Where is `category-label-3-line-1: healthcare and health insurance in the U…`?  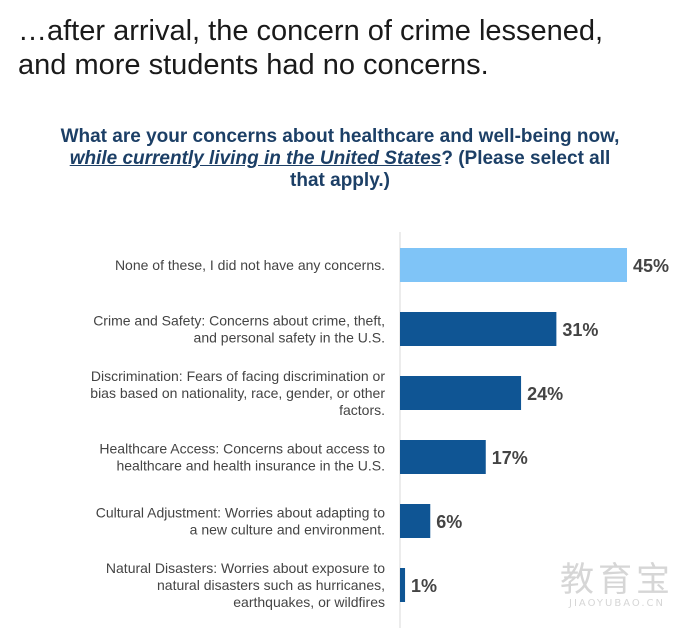 category-label-3-line-1: healthcare and health insurance in the U… is located at coordinates (250, 466).